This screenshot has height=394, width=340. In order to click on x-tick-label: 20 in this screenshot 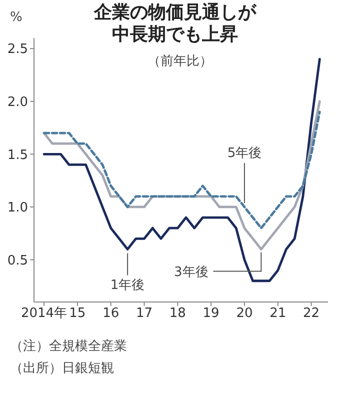, I will do `click(244, 314)`.